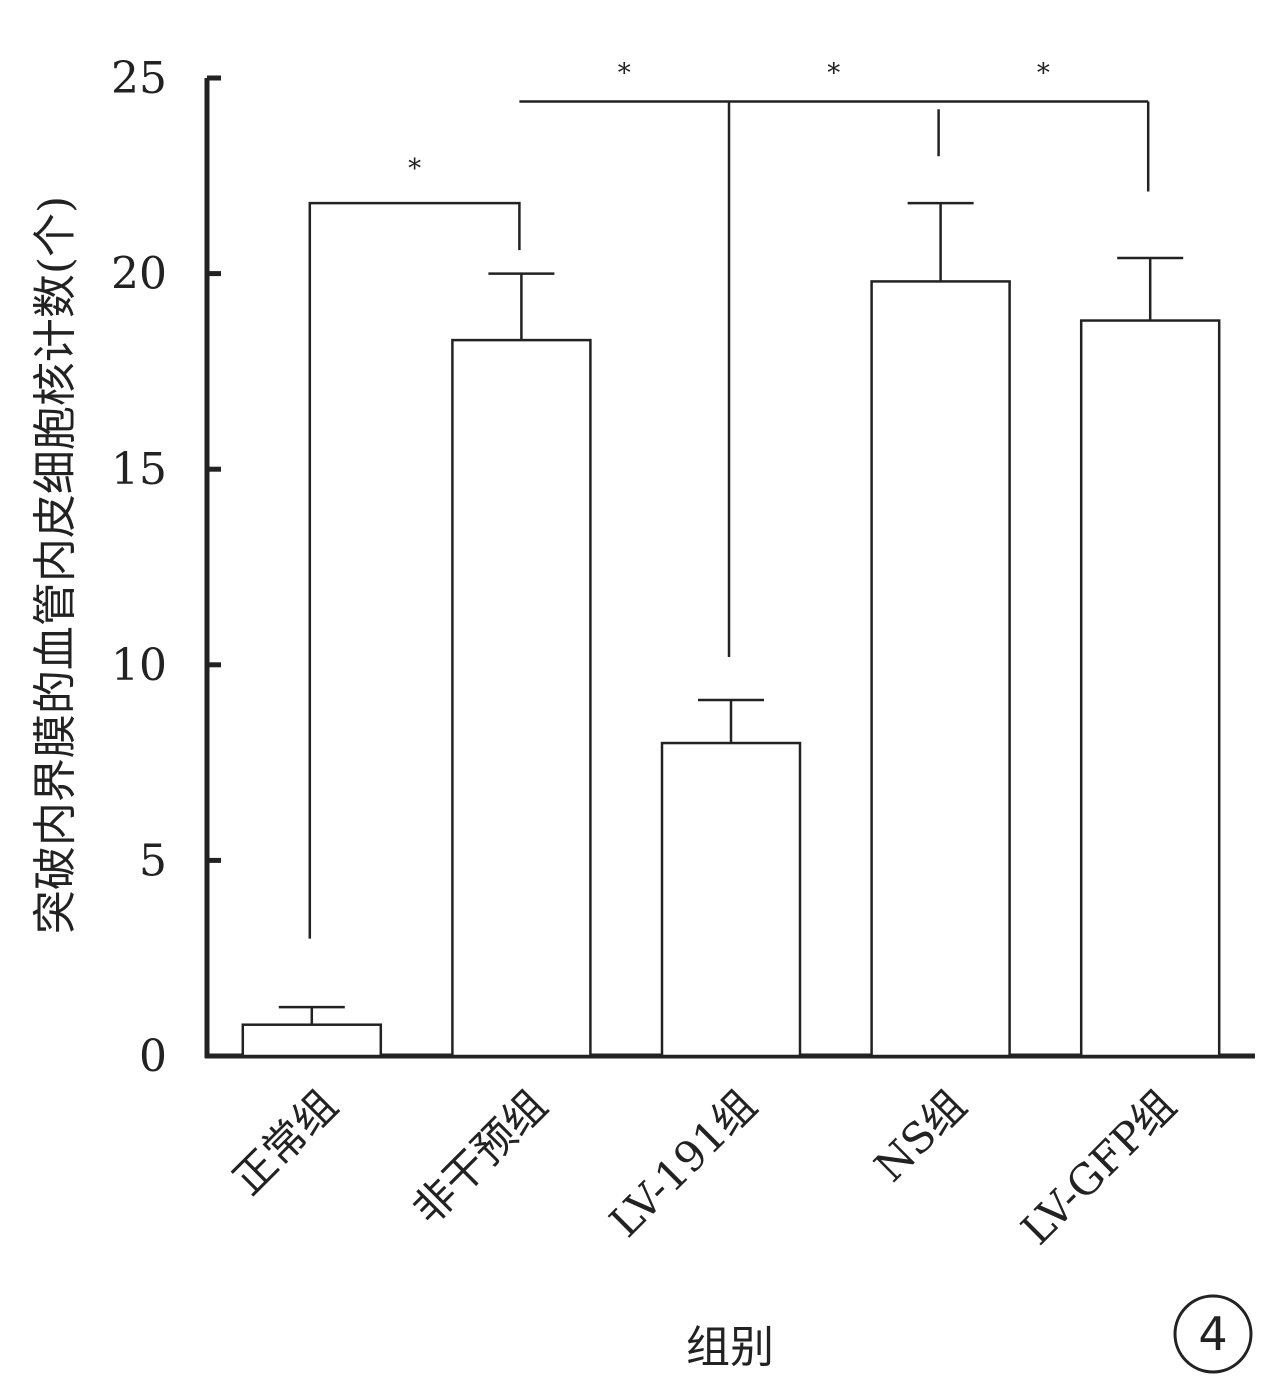 The width and height of the screenshot is (1280, 1380). I want to click on star-1-2: *, so click(624, 73).